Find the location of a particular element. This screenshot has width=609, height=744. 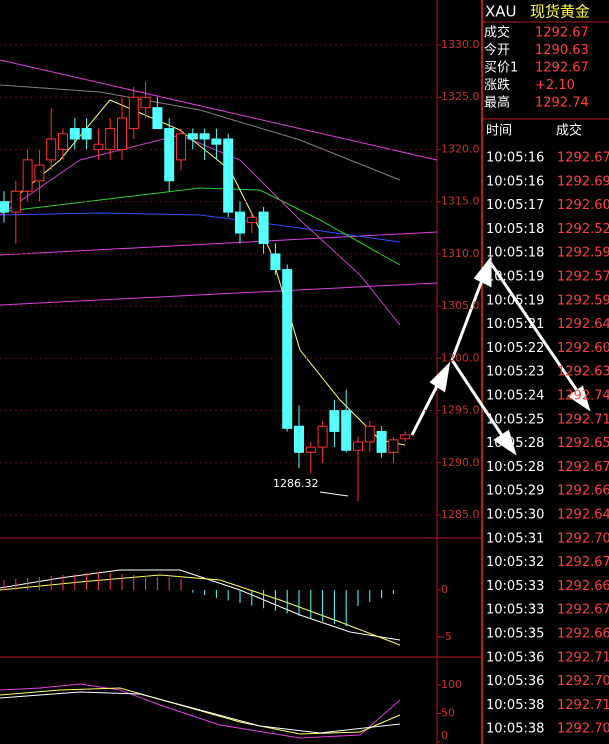

price-tick-label: 1330.0 is located at coordinates (460, 44).